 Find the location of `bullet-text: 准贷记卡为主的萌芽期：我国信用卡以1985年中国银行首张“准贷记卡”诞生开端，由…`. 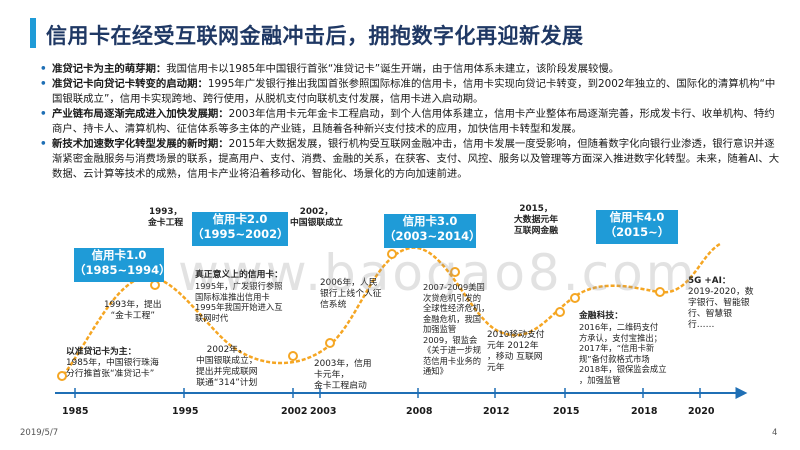

bullet-text: 准贷记卡为主的萌芽期：我国信用卡以1985年中国银行首张“准贷记卡”诞生开端，由… is located at coordinates (416, 69).